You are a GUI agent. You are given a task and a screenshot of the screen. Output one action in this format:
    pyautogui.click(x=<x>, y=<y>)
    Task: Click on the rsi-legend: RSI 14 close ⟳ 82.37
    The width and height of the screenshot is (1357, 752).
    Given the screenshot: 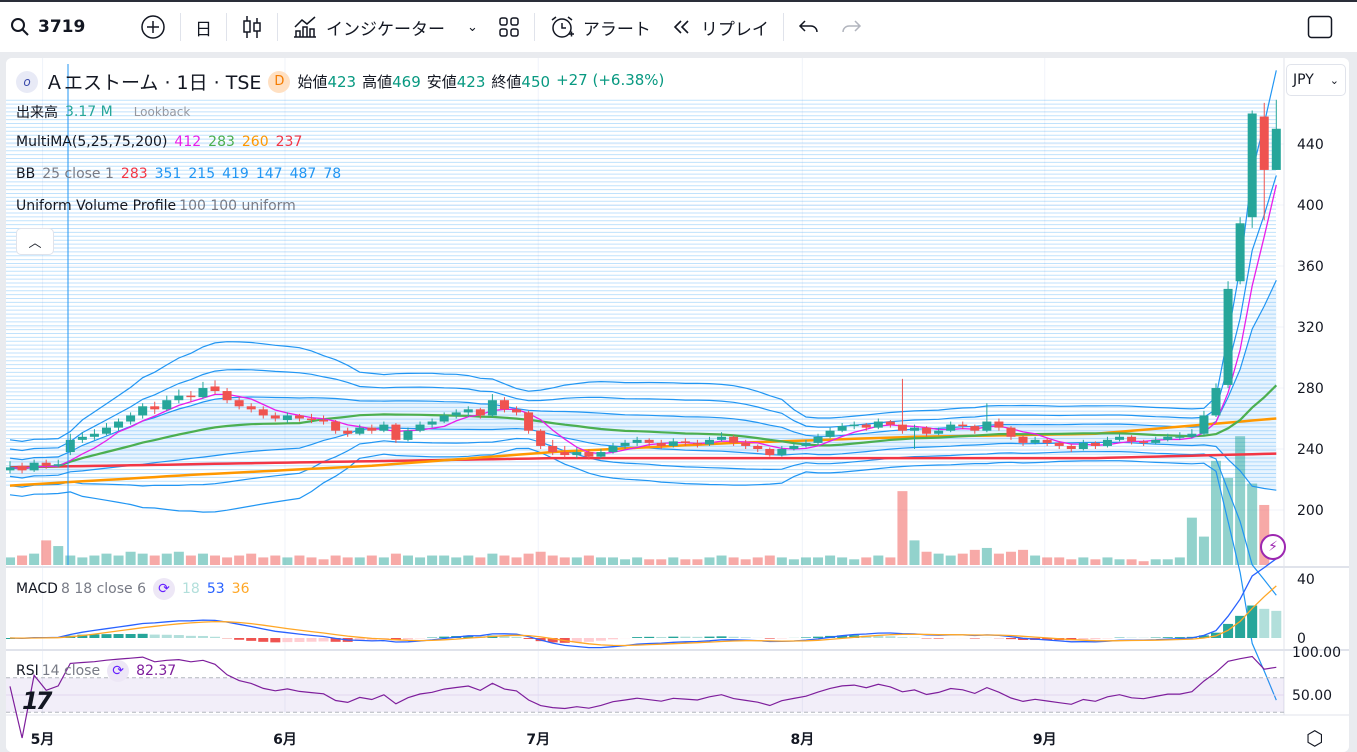 What is the action you would take?
    pyautogui.click(x=96, y=671)
    